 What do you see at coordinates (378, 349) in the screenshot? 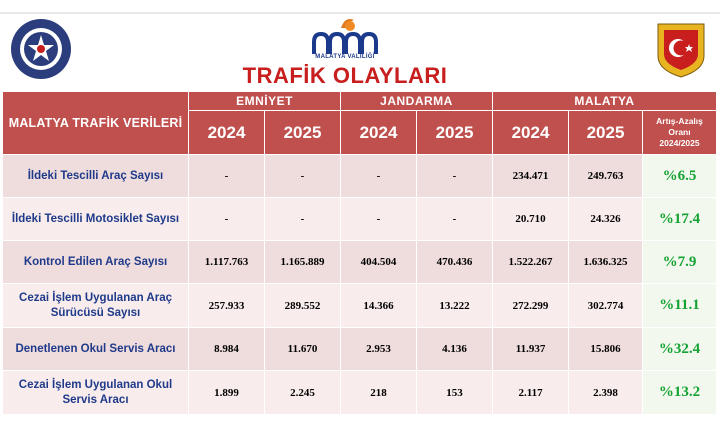
I see `cell-value: 2.953` at bounding box center [378, 349].